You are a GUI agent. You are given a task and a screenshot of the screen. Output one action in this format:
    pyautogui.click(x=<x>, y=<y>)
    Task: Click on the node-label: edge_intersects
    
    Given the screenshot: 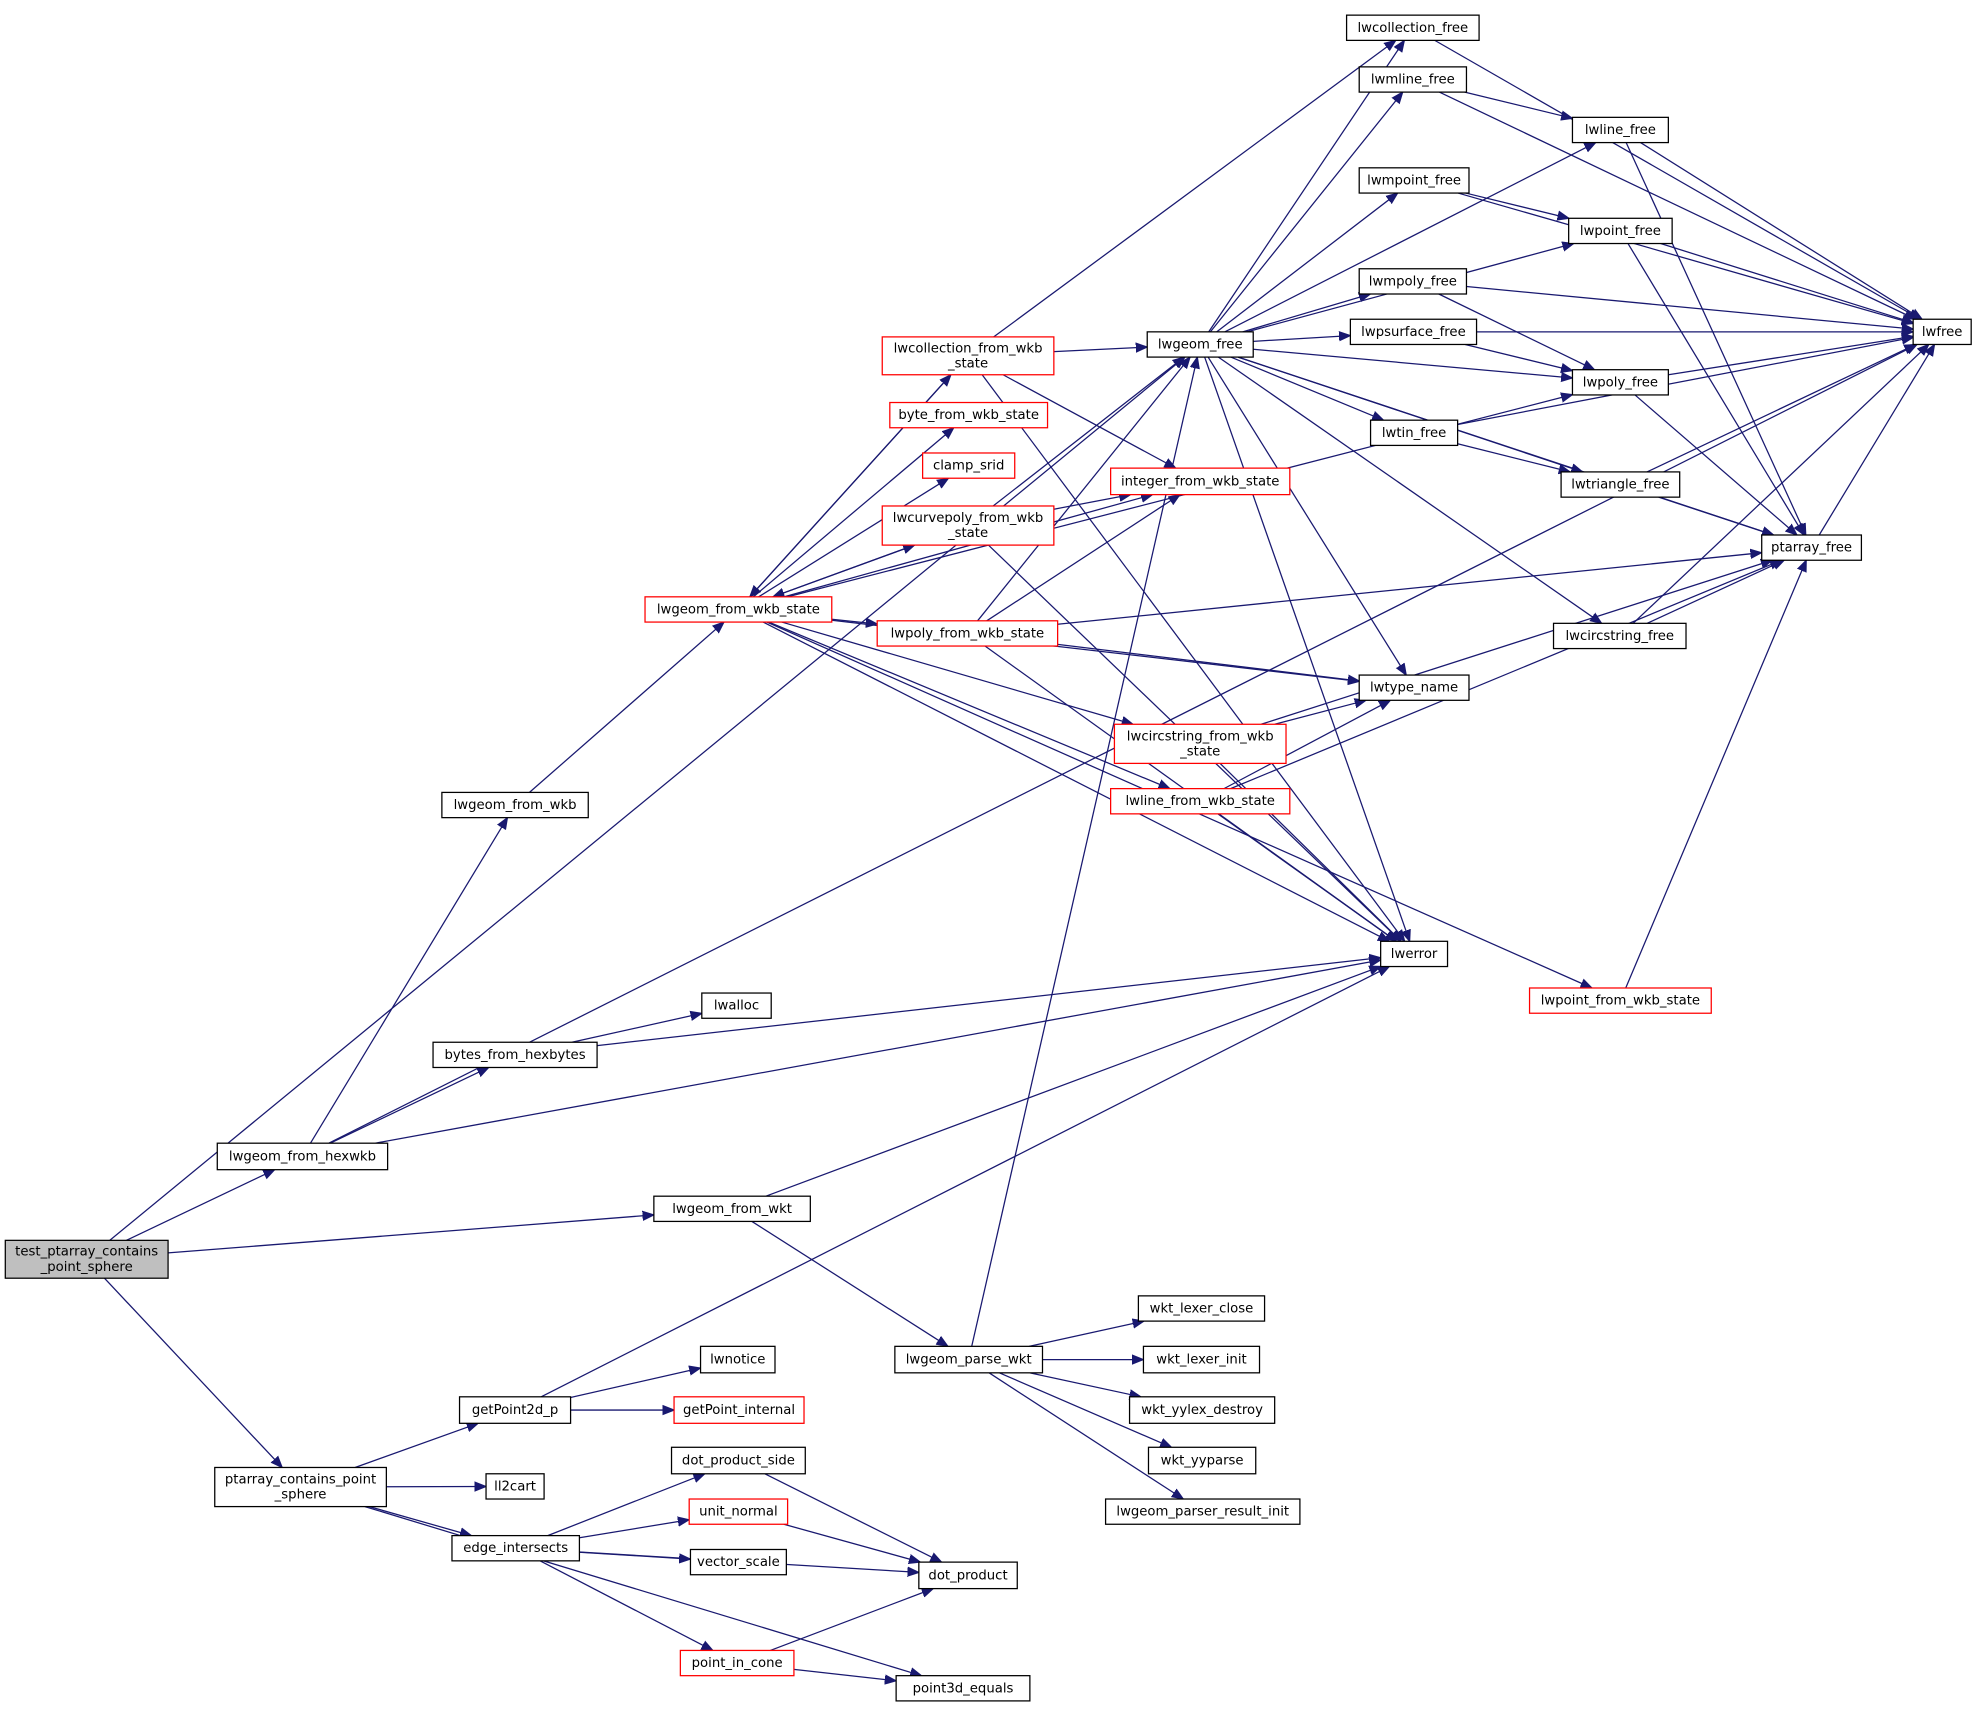 What is the action you would take?
    pyautogui.click(x=515, y=1548)
    